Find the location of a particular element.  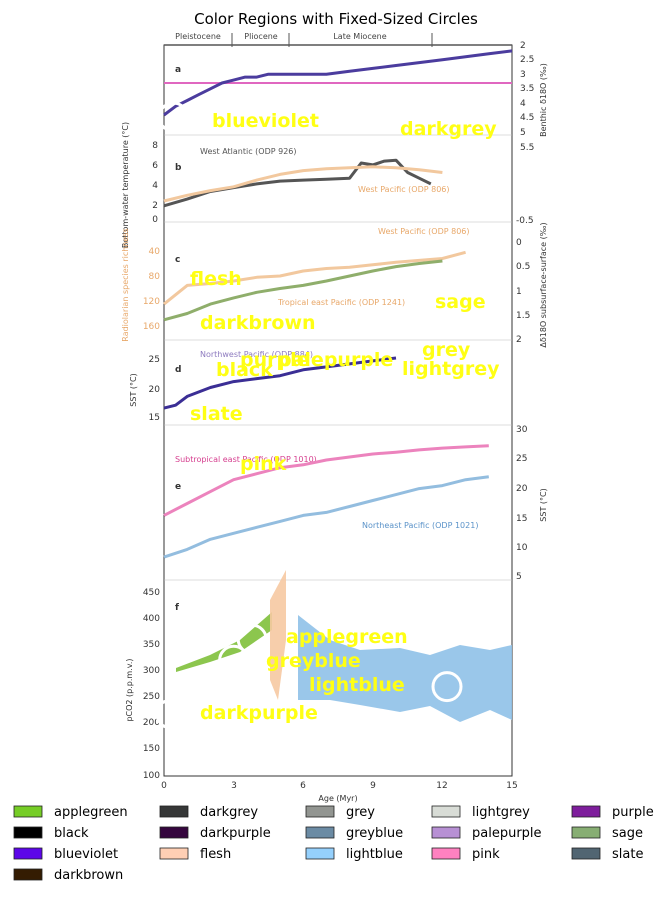

tick-label: 2.5 is located at coordinates (527, 60).